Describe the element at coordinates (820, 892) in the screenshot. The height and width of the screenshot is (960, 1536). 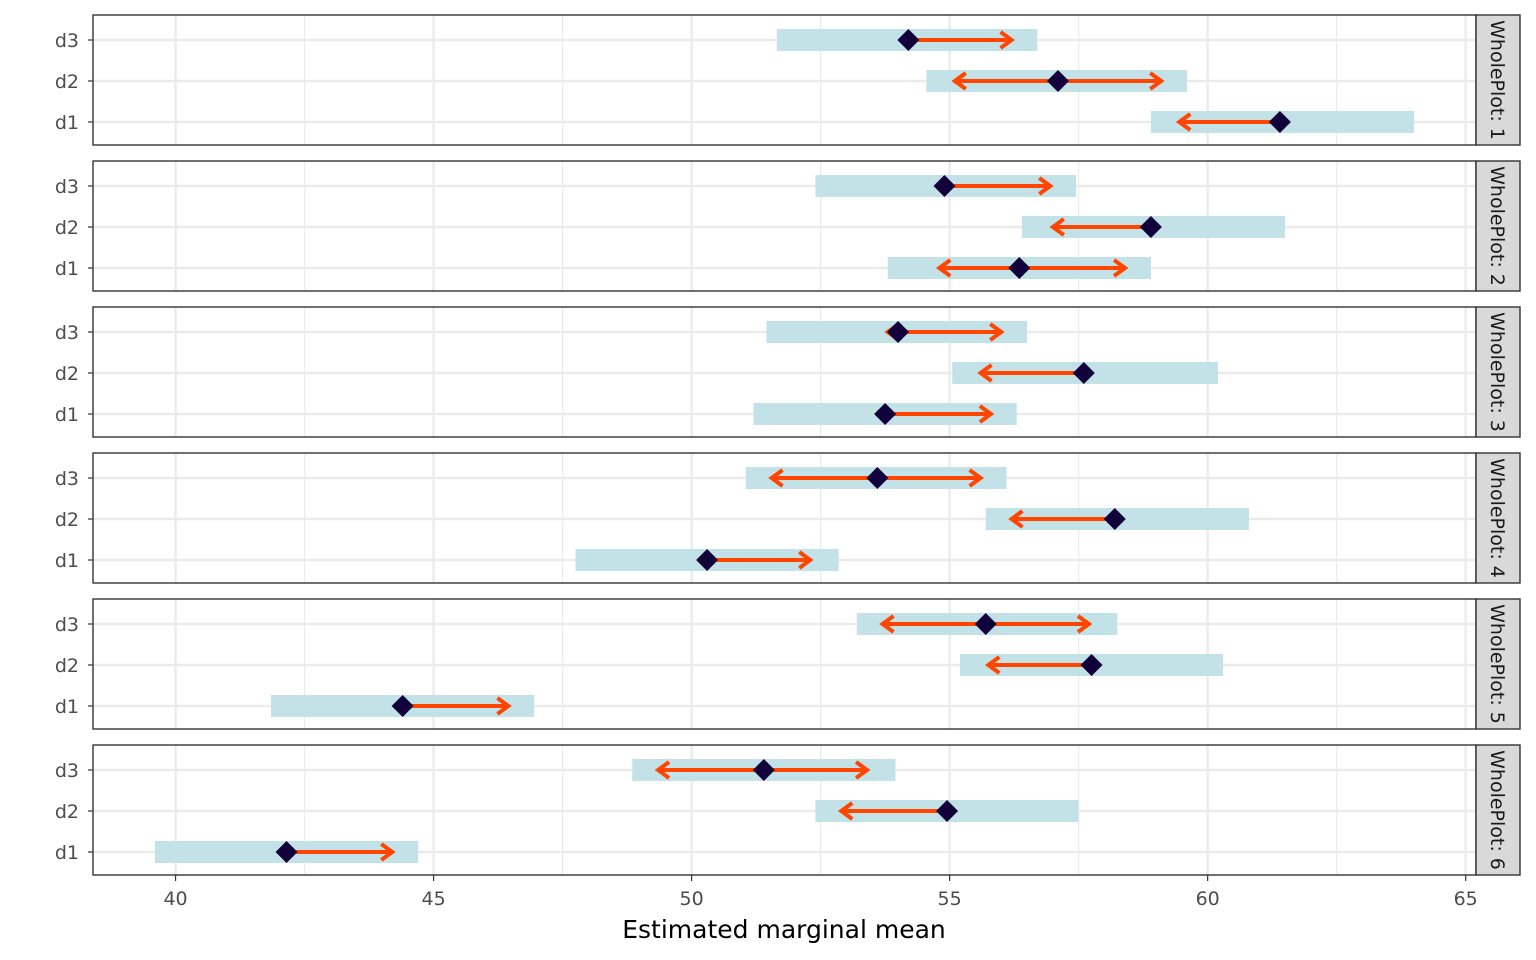
I see `x-axis: 40 45 50 55 60 65` at that location.